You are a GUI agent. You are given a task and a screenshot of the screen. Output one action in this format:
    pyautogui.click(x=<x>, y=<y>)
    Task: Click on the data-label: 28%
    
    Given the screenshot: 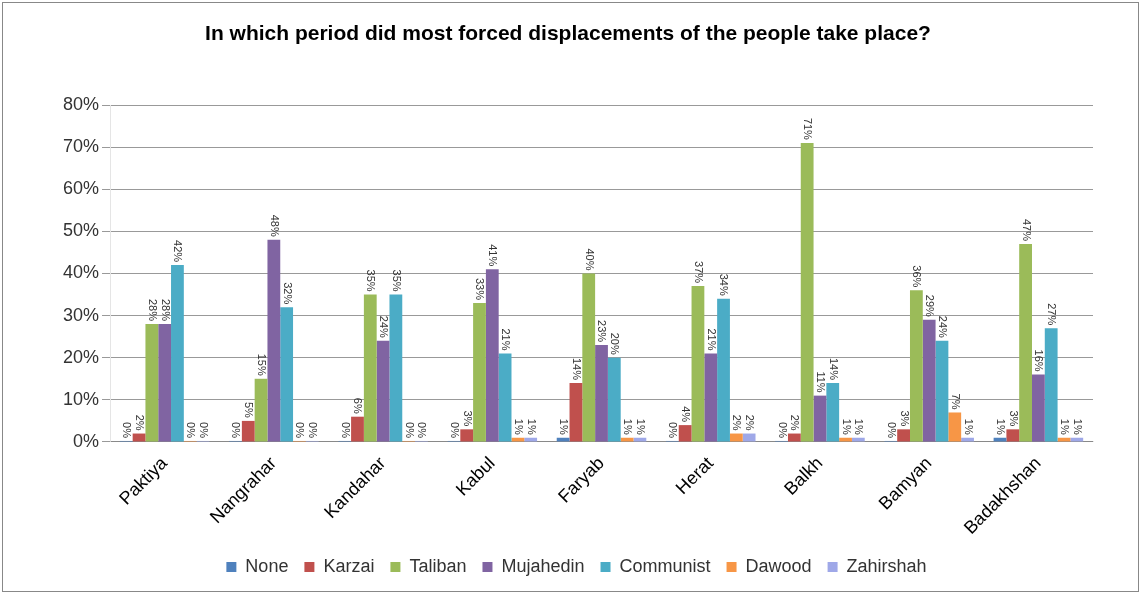 What is the action you would take?
    pyautogui.click(x=165, y=310)
    